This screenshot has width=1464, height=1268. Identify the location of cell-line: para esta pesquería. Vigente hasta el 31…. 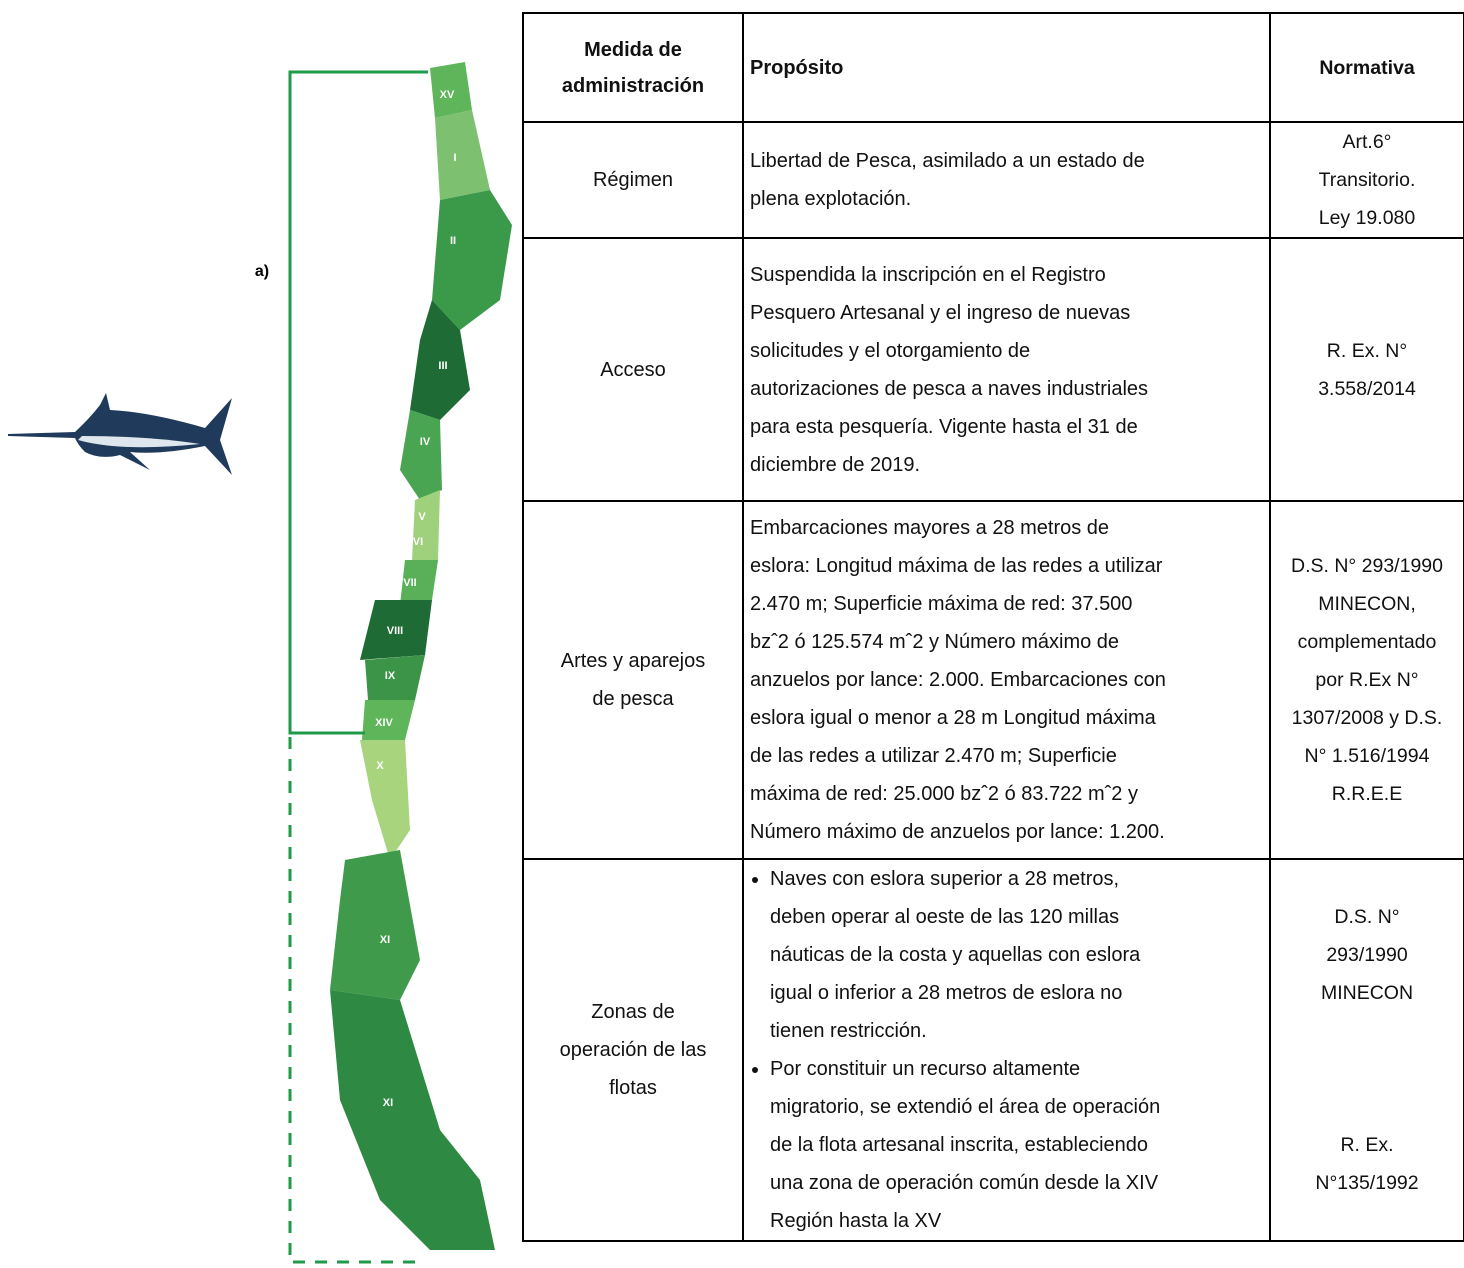
(944, 426).